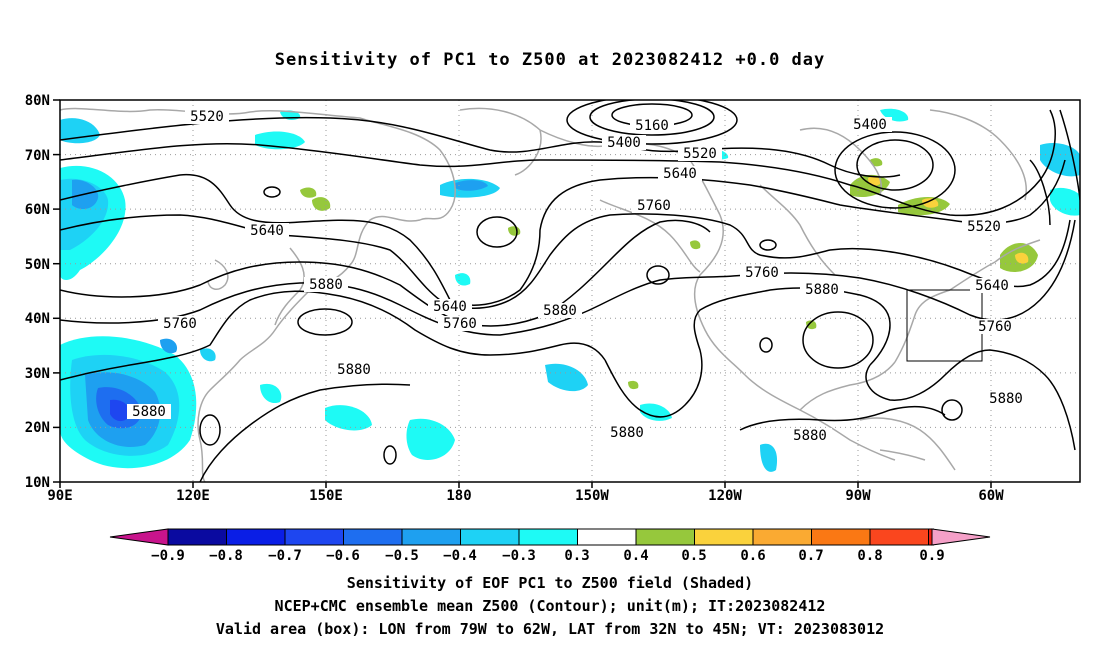 The height and width of the screenshot is (650, 1100). Describe the element at coordinates (37, 101) in the screenshot. I see `lat-label: 80N` at that location.